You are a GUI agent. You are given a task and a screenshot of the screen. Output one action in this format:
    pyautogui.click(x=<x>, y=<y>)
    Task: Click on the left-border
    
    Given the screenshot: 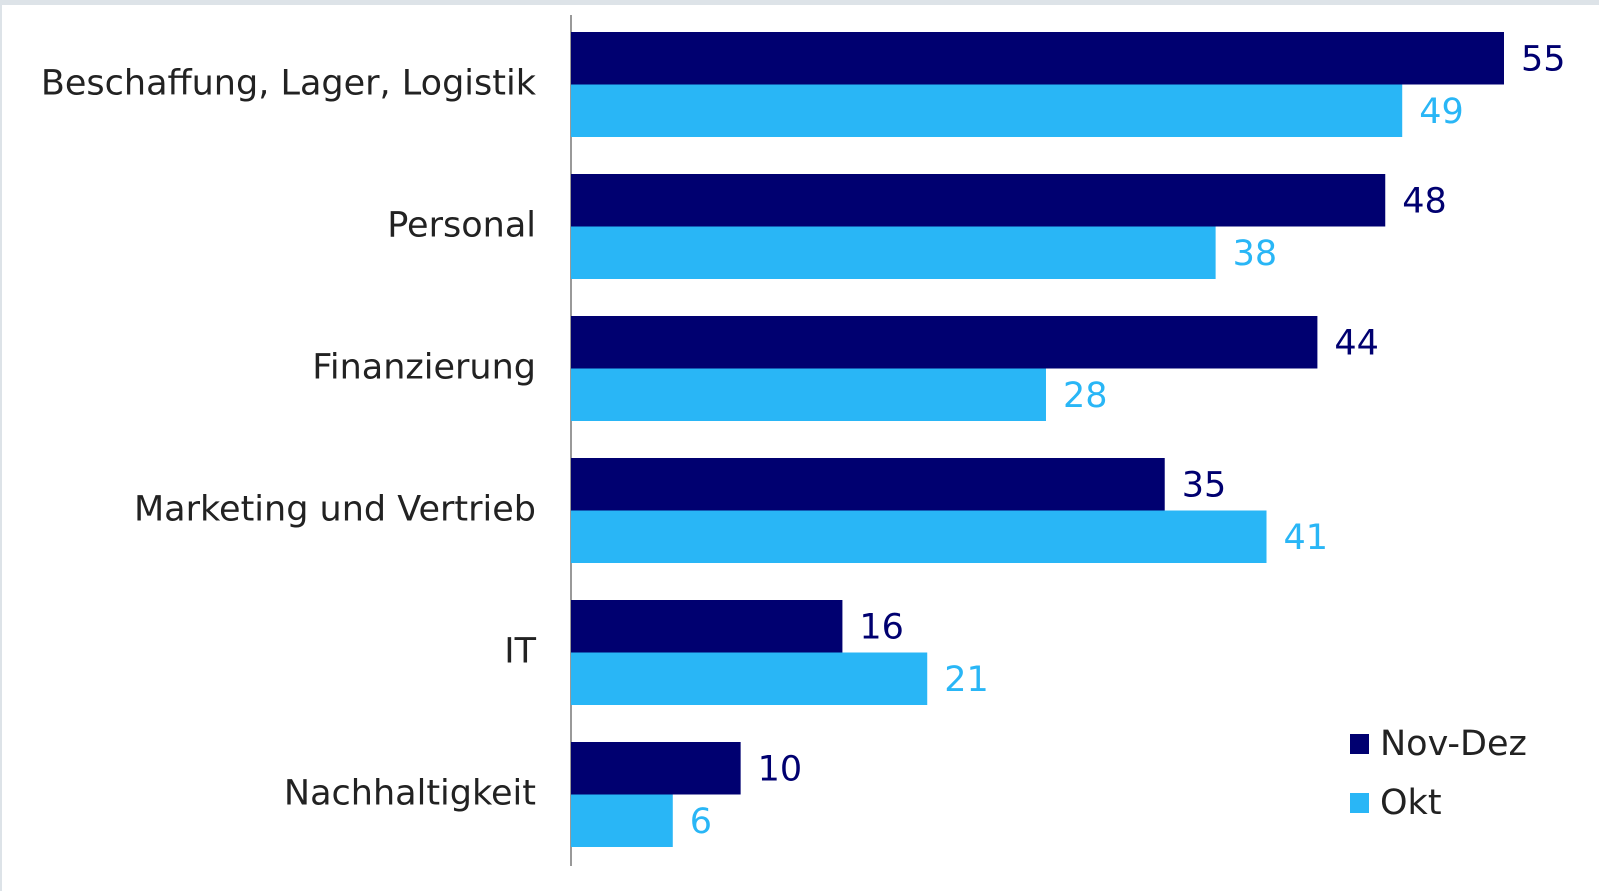 What is the action you would take?
    pyautogui.click(x=1, y=445)
    